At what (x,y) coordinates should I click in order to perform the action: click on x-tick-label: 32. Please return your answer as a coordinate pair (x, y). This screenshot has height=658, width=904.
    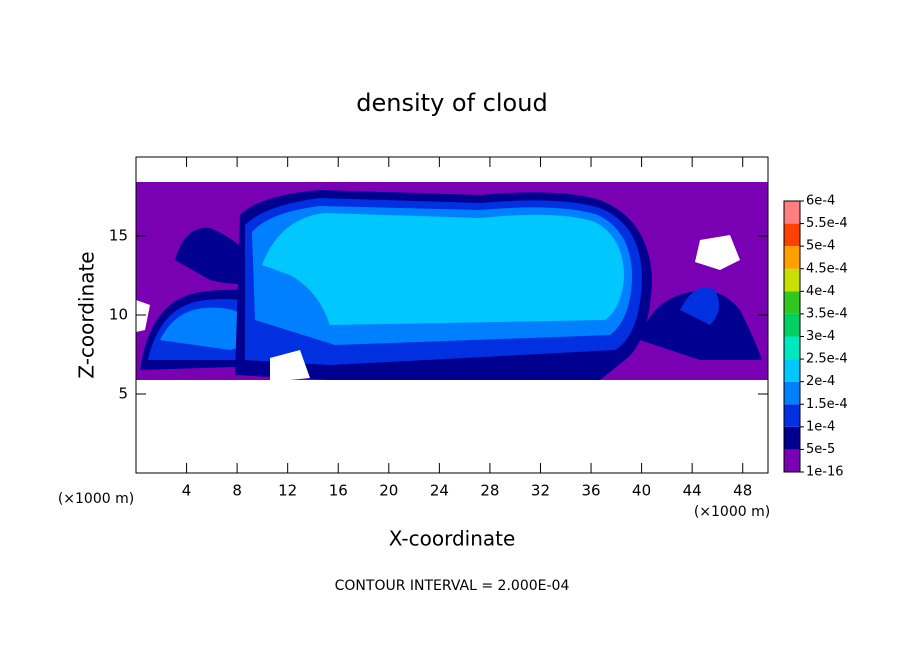
    Looking at the image, I should click on (540, 491).